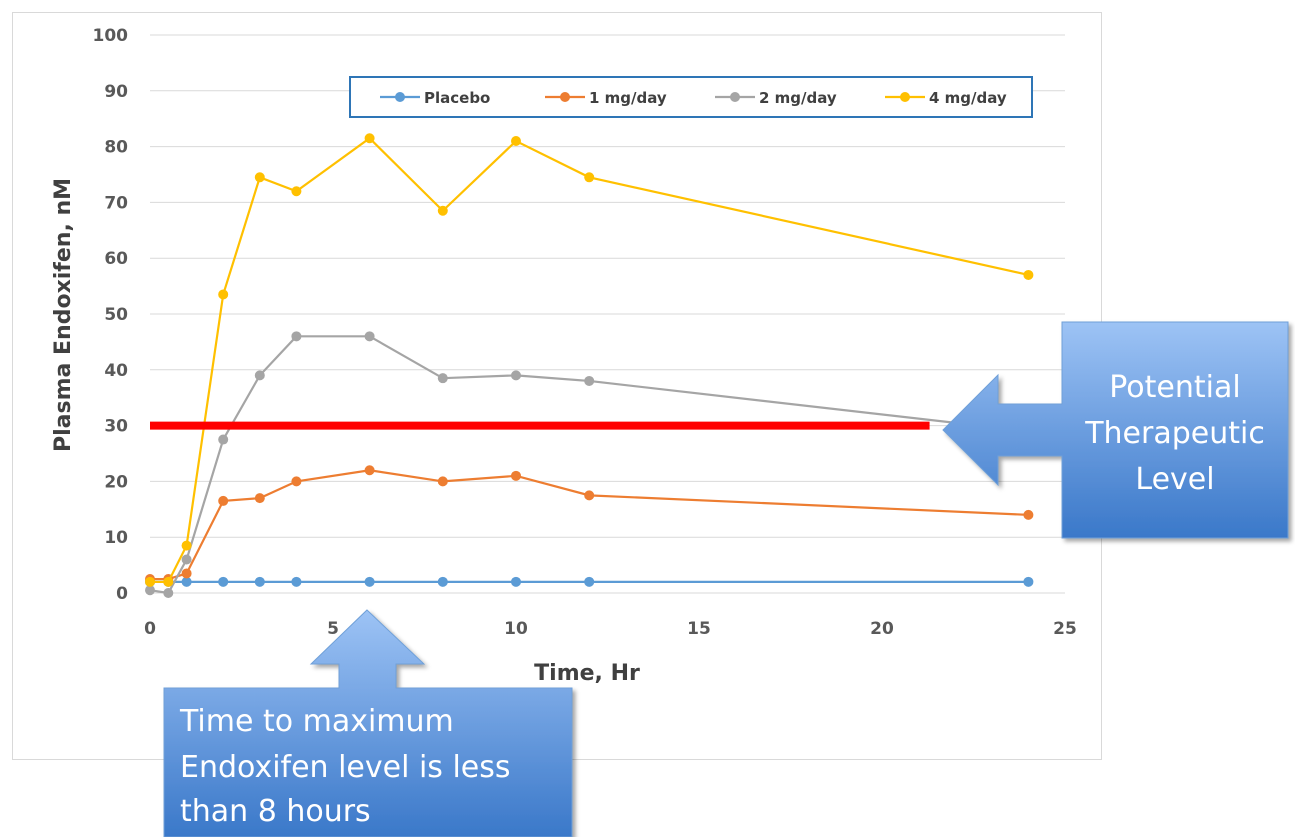 The width and height of the screenshot is (1295, 837). I want to click on tmax-callout, so click(368, 723).